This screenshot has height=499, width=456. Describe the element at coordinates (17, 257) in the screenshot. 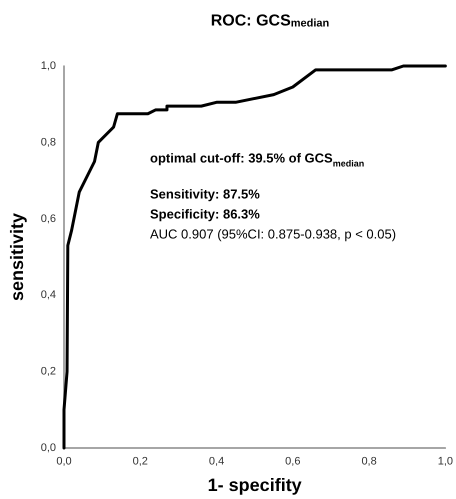

I see `y-axis-title: sensitivity` at that location.